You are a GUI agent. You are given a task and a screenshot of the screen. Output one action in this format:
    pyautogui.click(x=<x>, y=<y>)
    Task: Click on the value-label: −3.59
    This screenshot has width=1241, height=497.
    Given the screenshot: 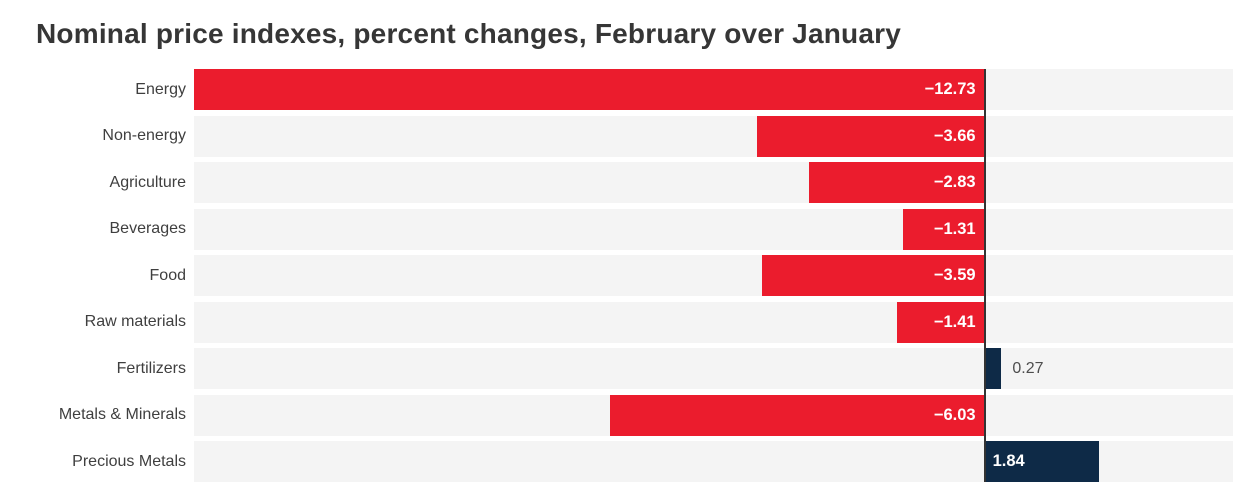 What is the action you would take?
    pyautogui.click(x=954, y=275)
    